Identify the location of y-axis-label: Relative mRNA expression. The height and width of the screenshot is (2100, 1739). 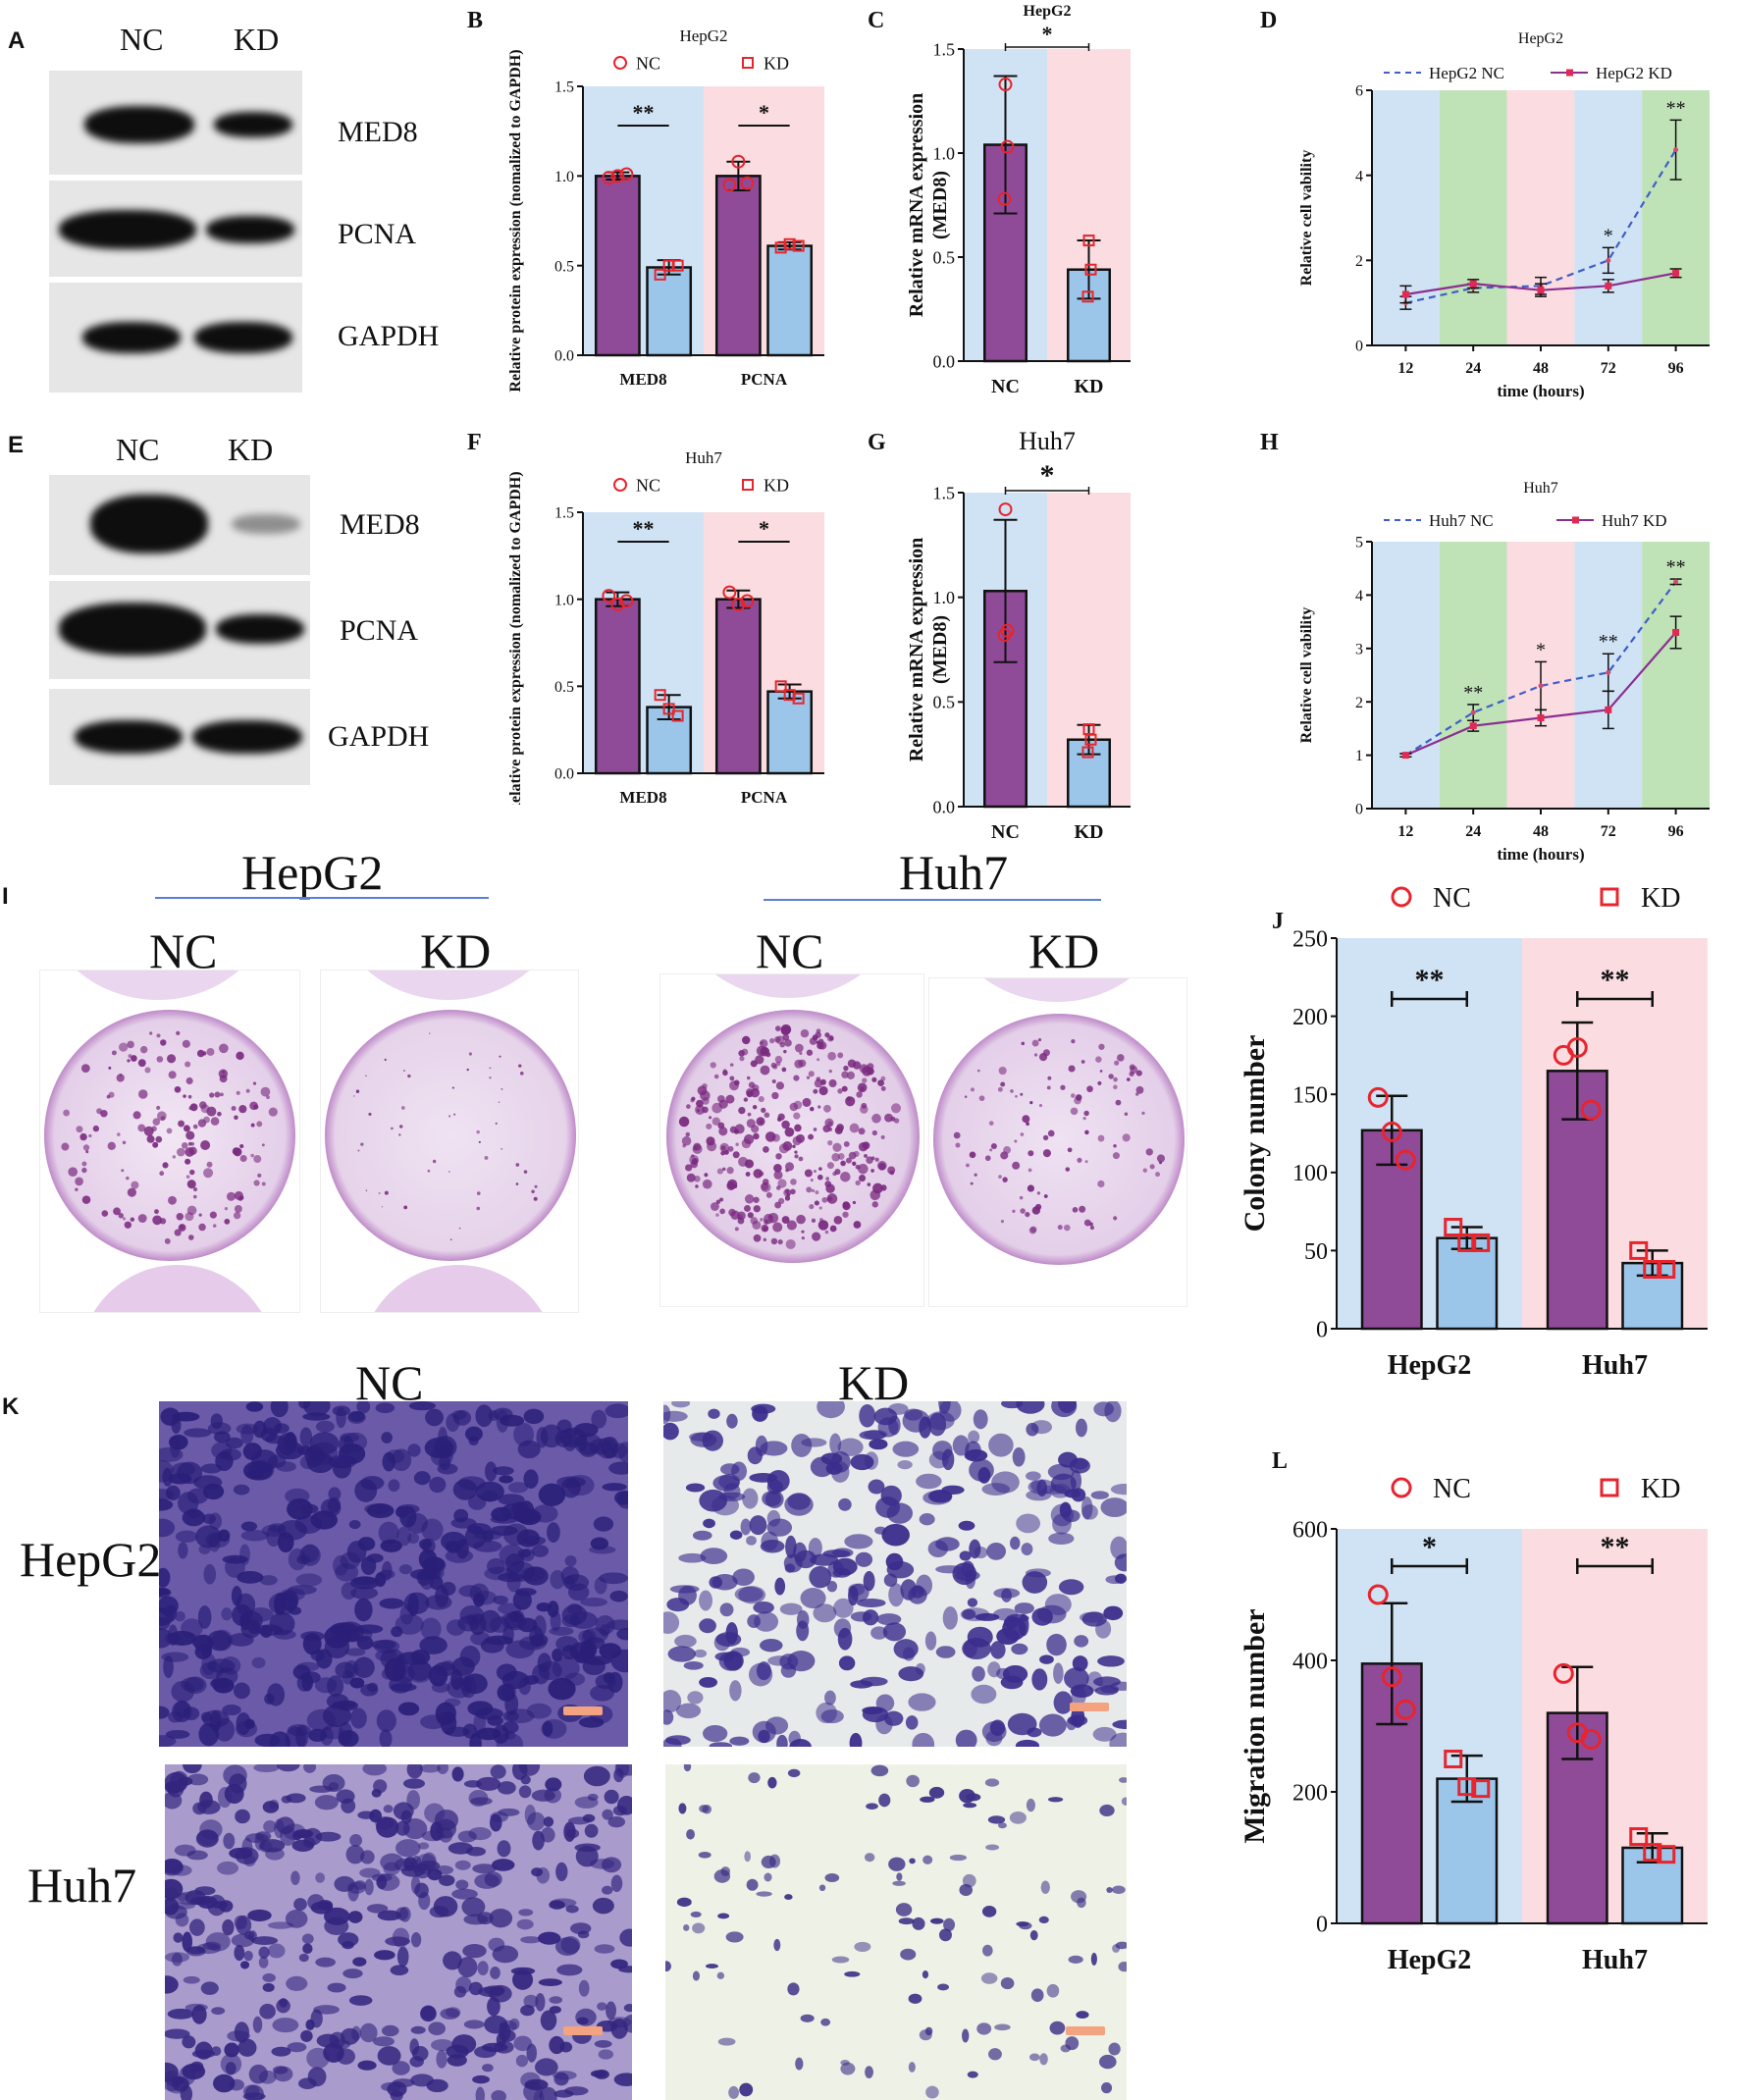
(917, 205).